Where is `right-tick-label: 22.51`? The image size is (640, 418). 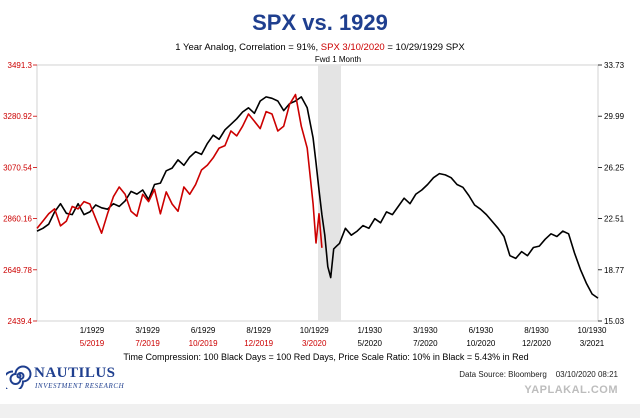
right-tick-label: 22.51 is located at coordinates (614, 219).